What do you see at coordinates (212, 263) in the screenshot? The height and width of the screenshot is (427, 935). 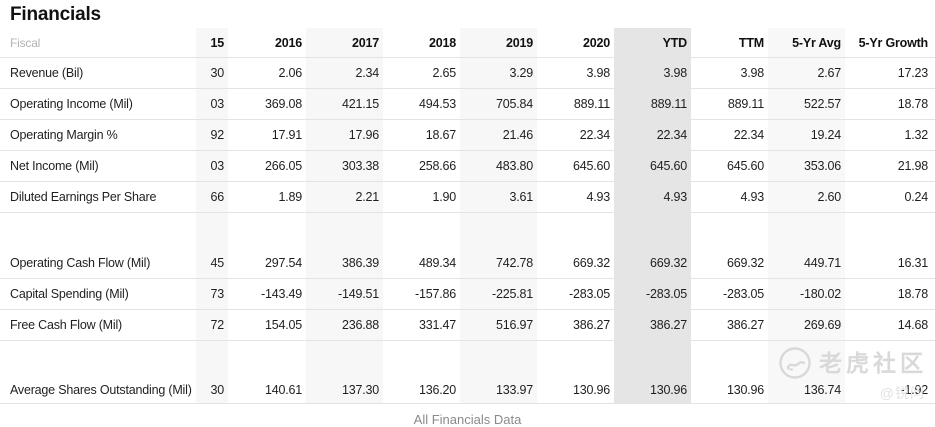 I see `value-cell: 45` at bounding box center [212, 263].